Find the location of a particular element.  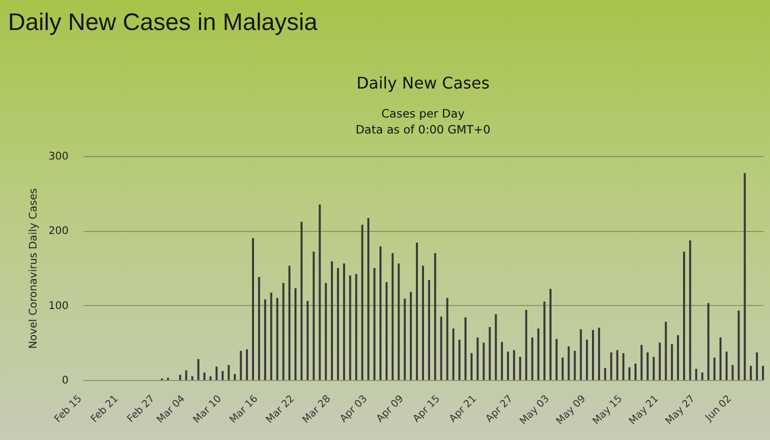

x-tick-label: Mar 16 is located at coordinates (244, 409).